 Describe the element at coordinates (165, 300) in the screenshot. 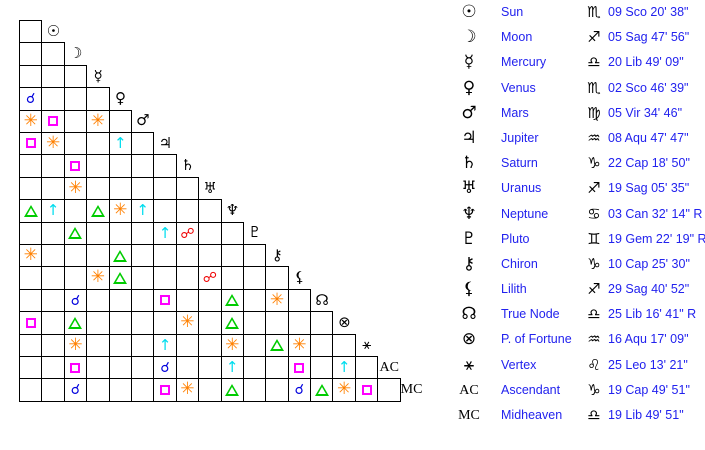

I see `aspect-cell-true-node-saturn` at that location.